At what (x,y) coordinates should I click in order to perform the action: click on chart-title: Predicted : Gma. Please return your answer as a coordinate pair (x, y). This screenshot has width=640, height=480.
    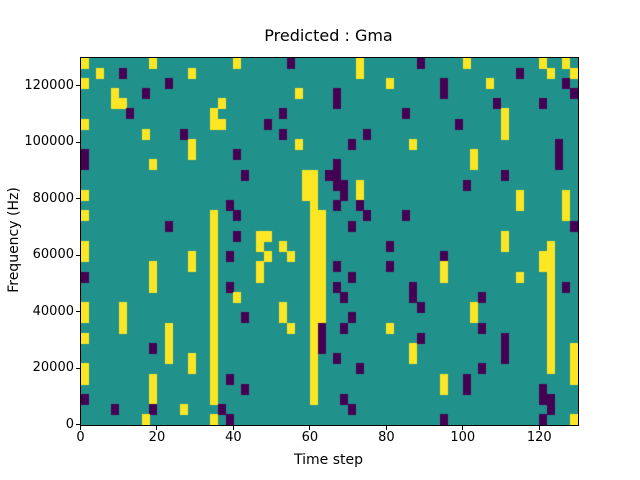
    Looking at the image, I should click on (328, 35).